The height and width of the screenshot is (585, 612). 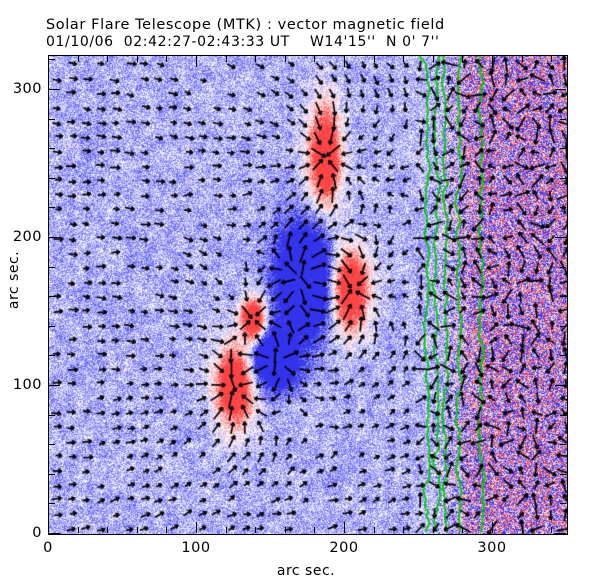 I want to click on x-tick-label: 100, so click(x=196, y=548).